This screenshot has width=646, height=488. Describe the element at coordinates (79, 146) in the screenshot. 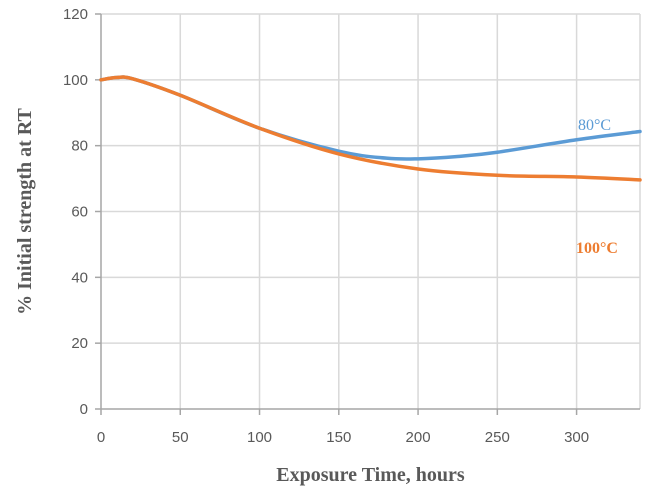

I see `y-tick-label: 80` at that location.